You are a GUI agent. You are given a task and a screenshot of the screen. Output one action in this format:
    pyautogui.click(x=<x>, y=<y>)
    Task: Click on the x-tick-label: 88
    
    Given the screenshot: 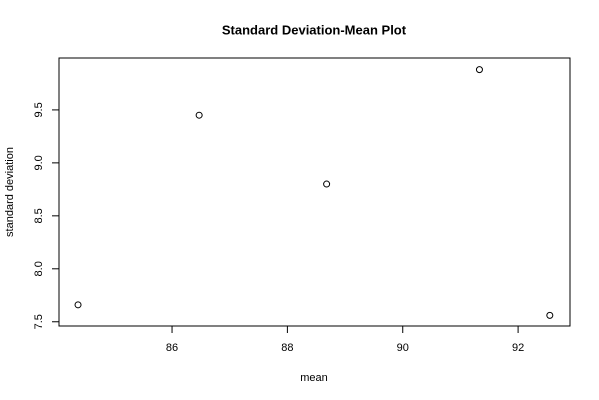 What is the action you would take?
    pyautogui.click(x=287, y=348)
    